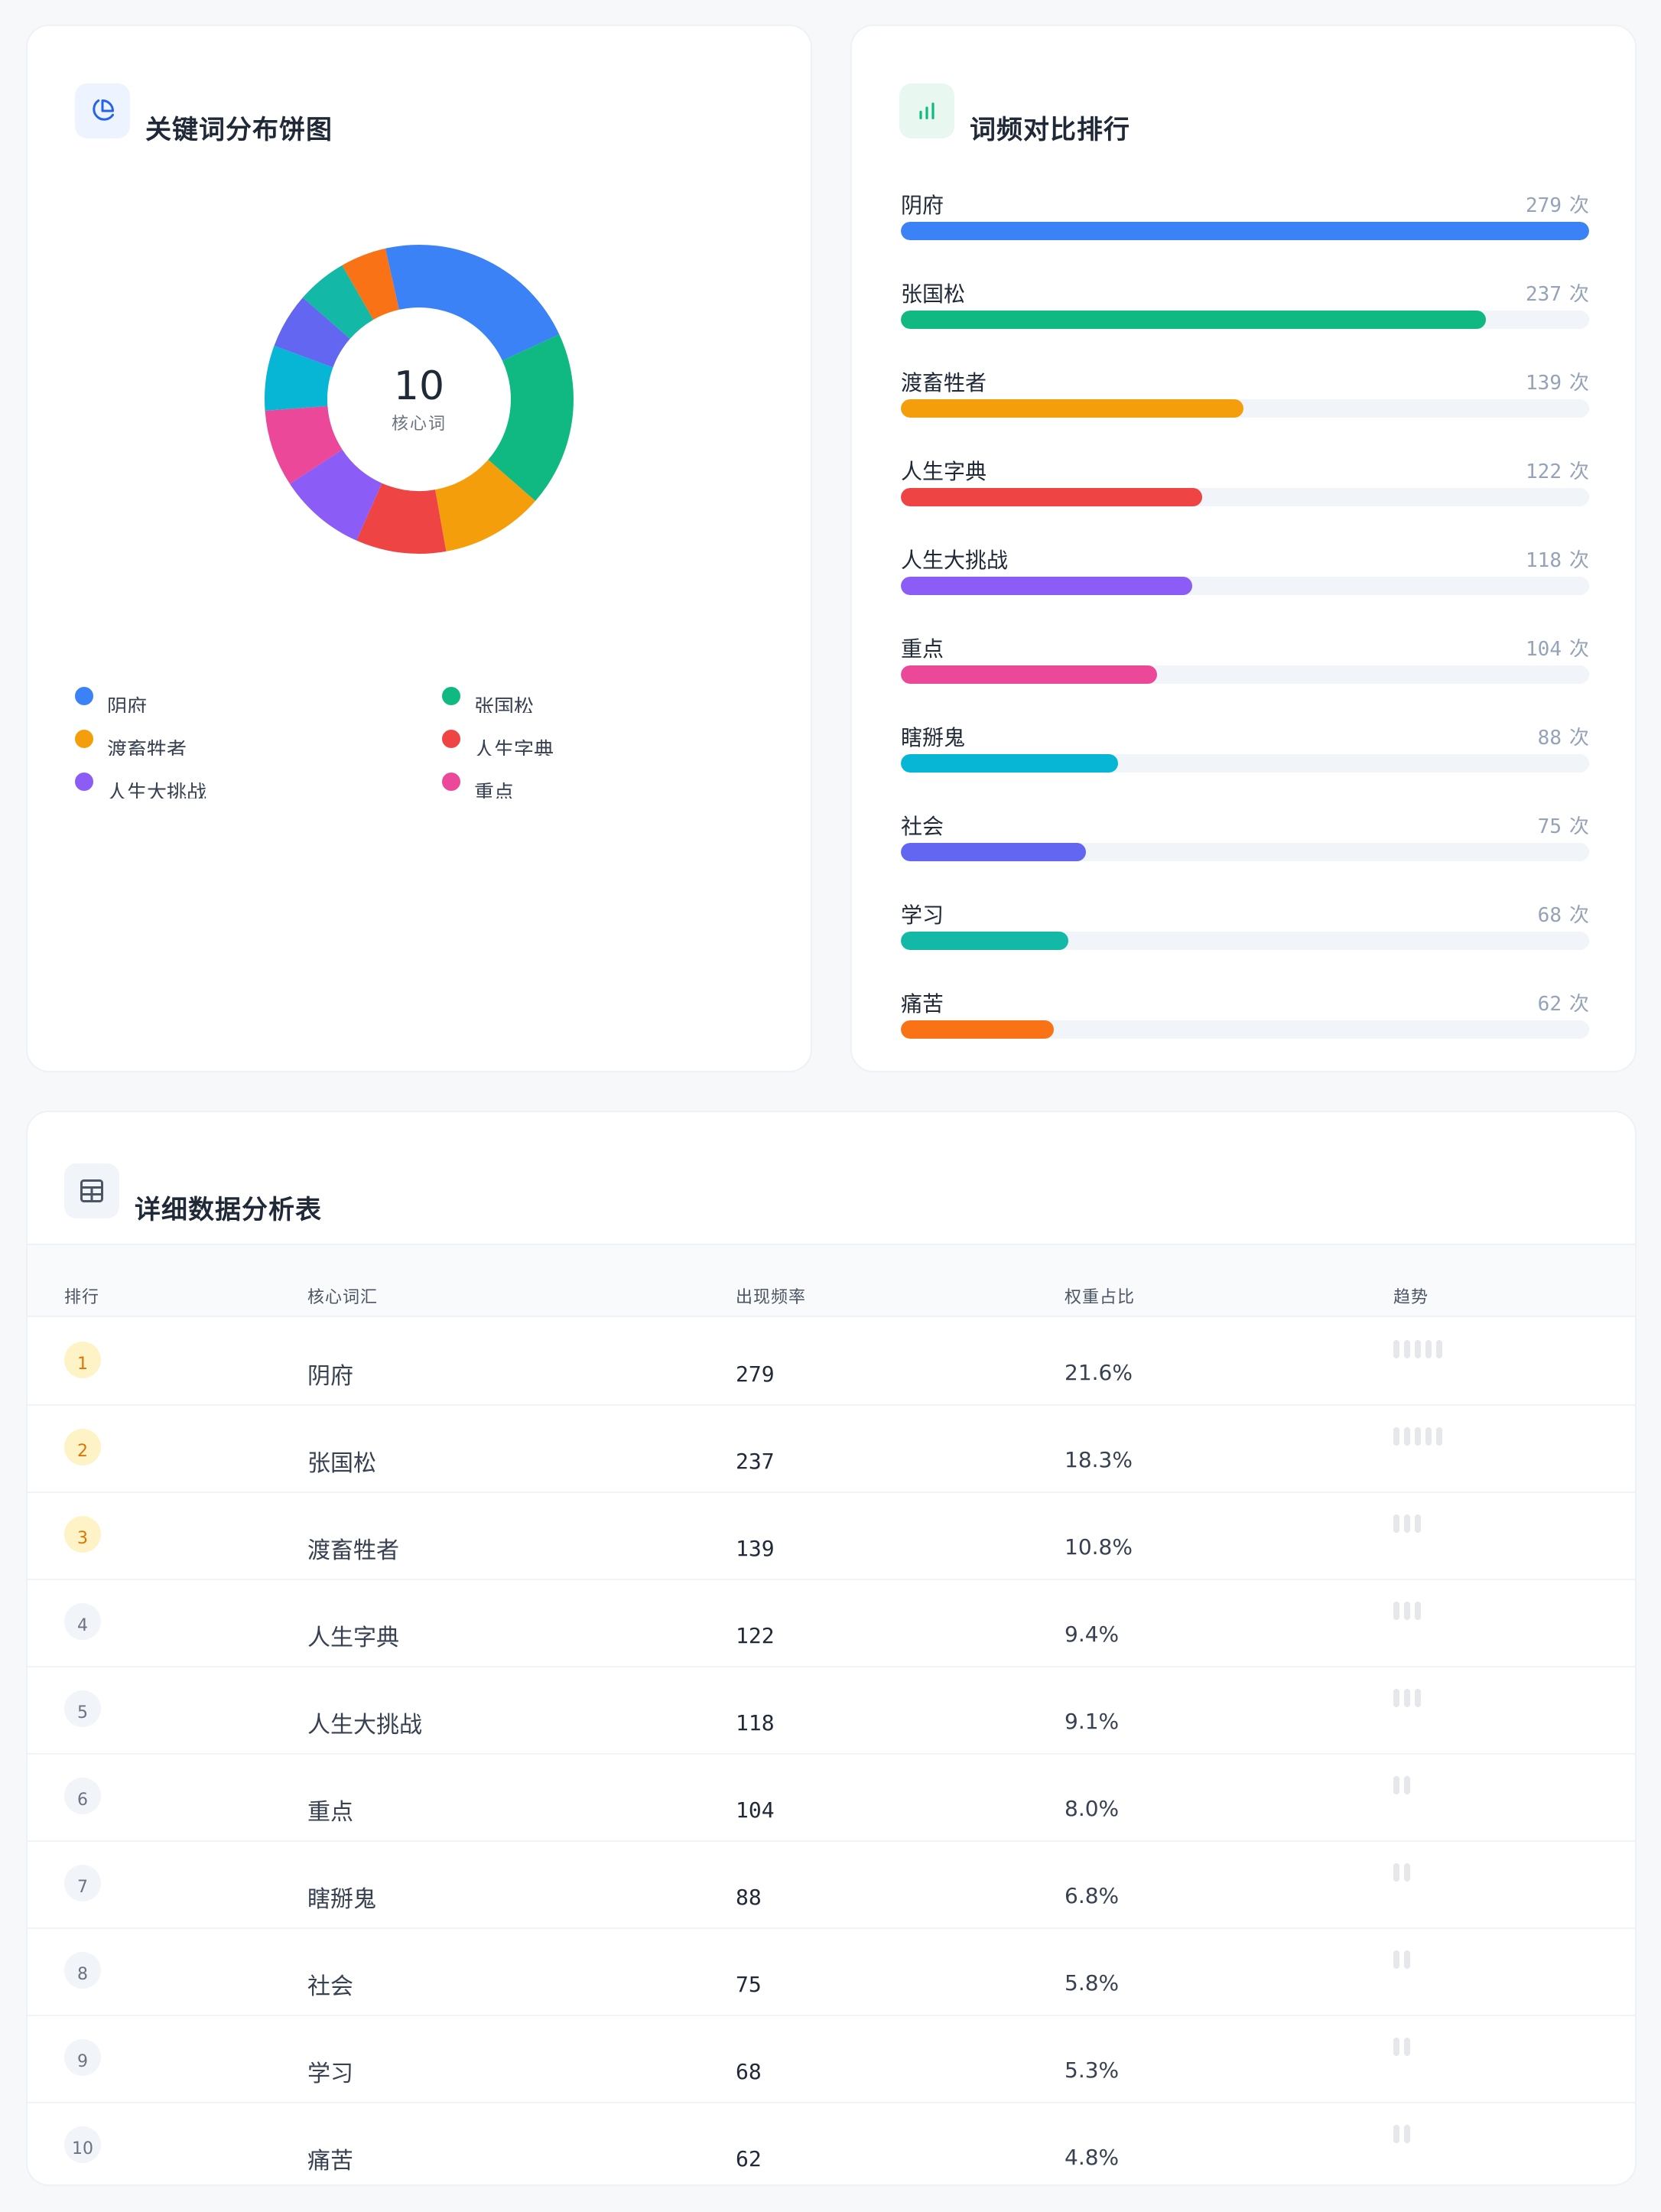 Image resolution: width=1661 pixels, height=2212 pixels. What do you see at coordinates (1557, 206) in the screenshot?
I see `bar-value-label: 279 次` at bounding box center [1557, 206].